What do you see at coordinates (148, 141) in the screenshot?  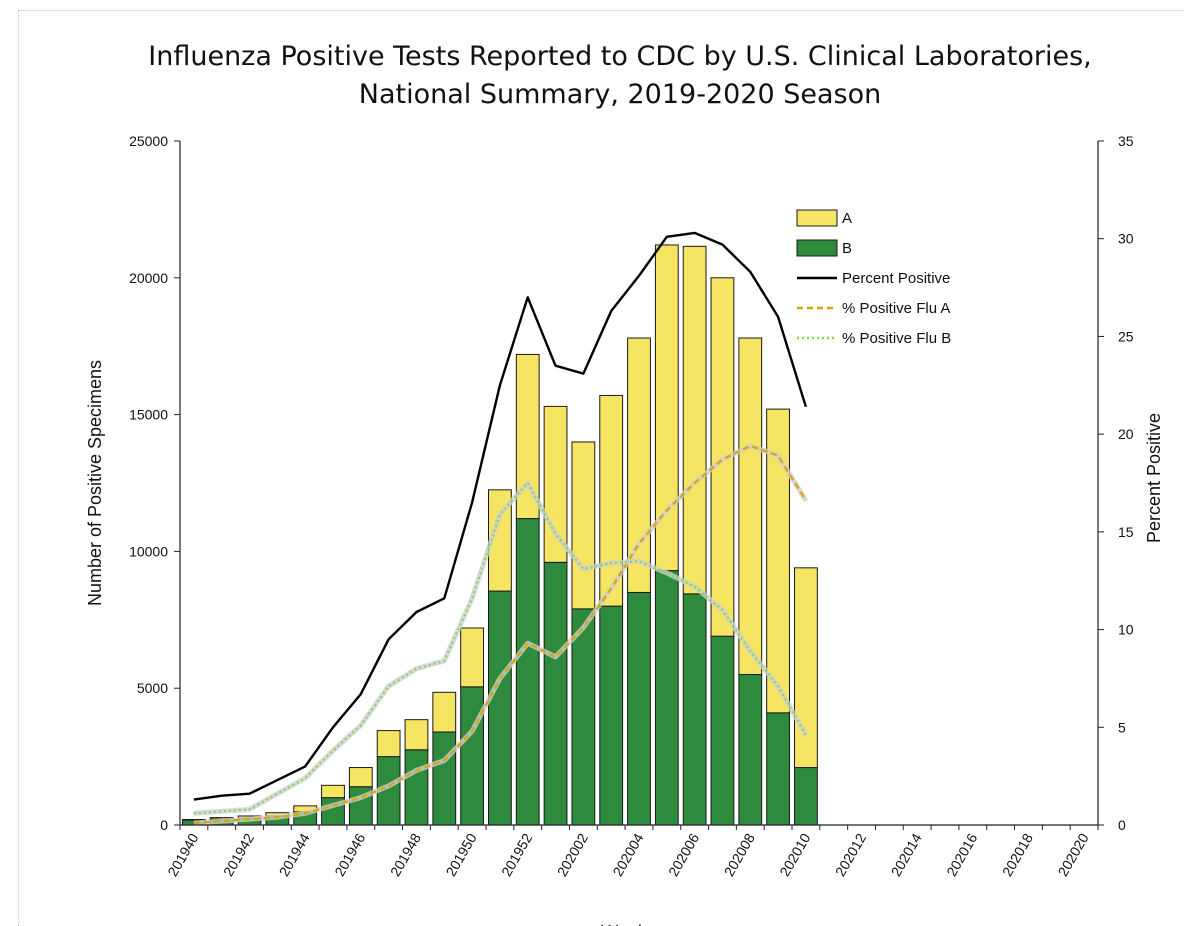 I see `y-tick-label: 25000` at bounding box center [148, 141].